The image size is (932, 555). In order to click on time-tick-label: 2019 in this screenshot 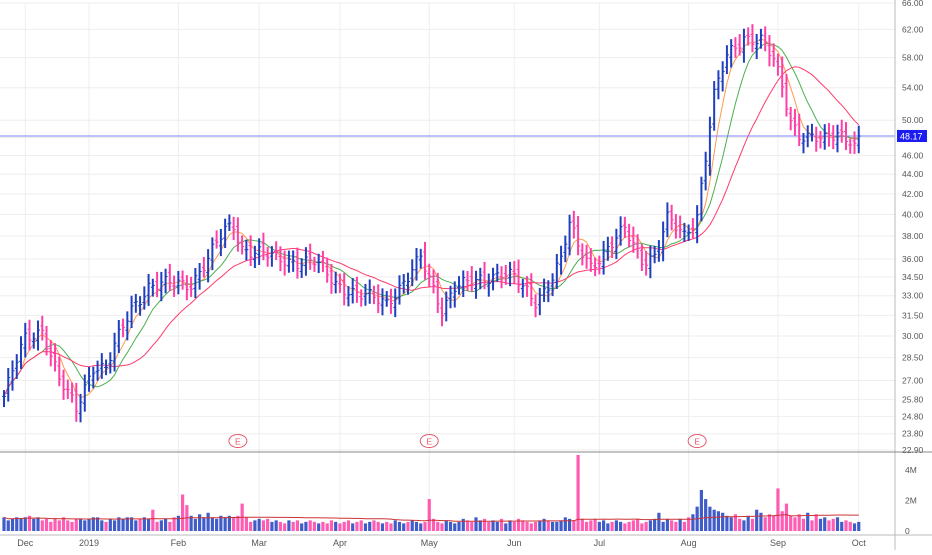, I will do `click(89, 543)`.